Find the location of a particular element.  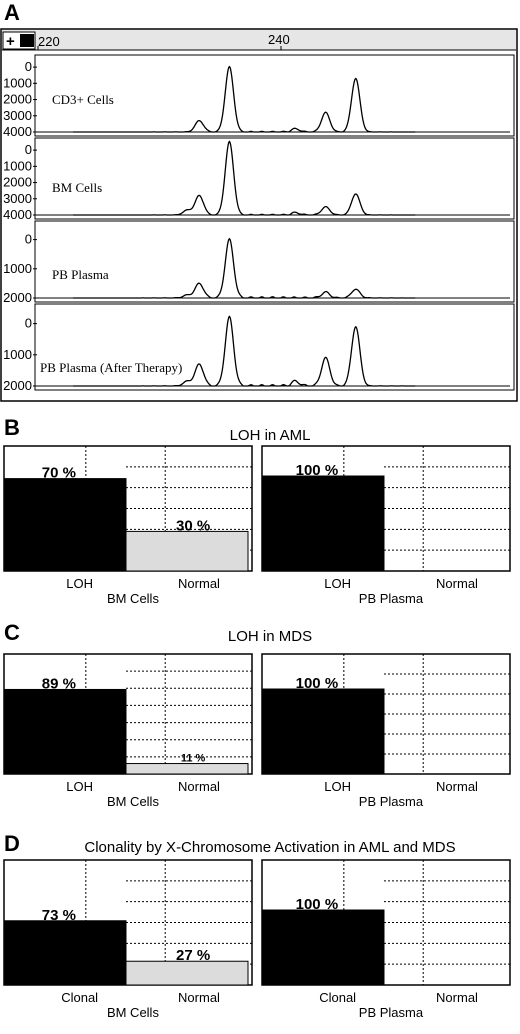

bar-value-label-loh: 89 % is located at coordinates (59, 683).